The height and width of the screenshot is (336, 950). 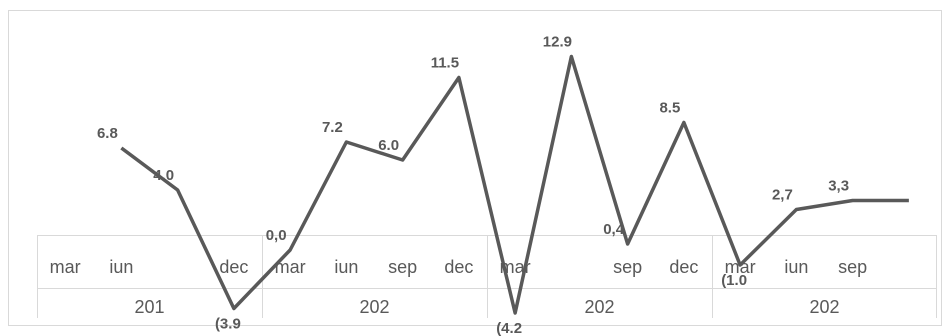 I want to click on data-label: 11.5, so click(x=445, y=62).